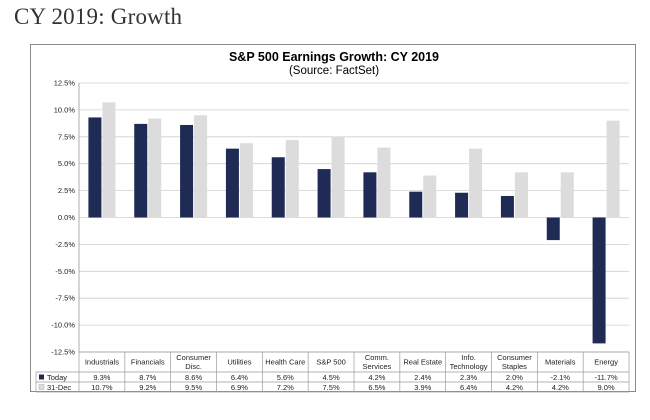  I want to click on y-tick-label: 7.5%, so click(66, 136).